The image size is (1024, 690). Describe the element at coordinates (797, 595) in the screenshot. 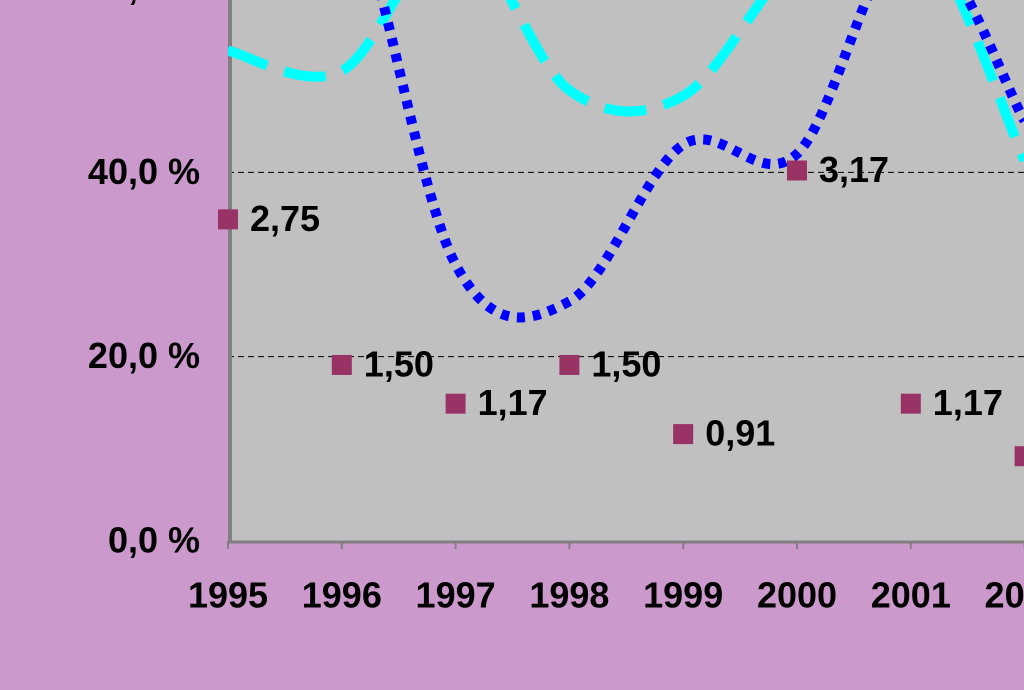

I see `x-tick-label: 2000` at that location.